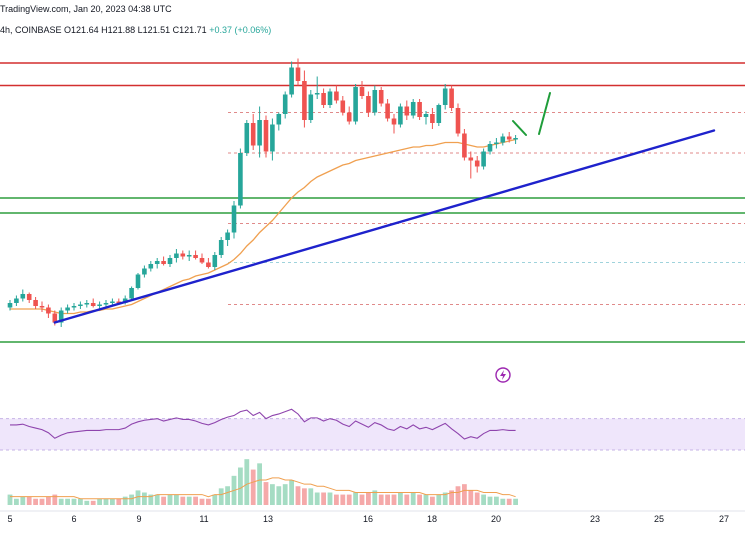 The width and height of the screenshot is (745, 558). I want to click on volume-ma-line, so click(263, 488).